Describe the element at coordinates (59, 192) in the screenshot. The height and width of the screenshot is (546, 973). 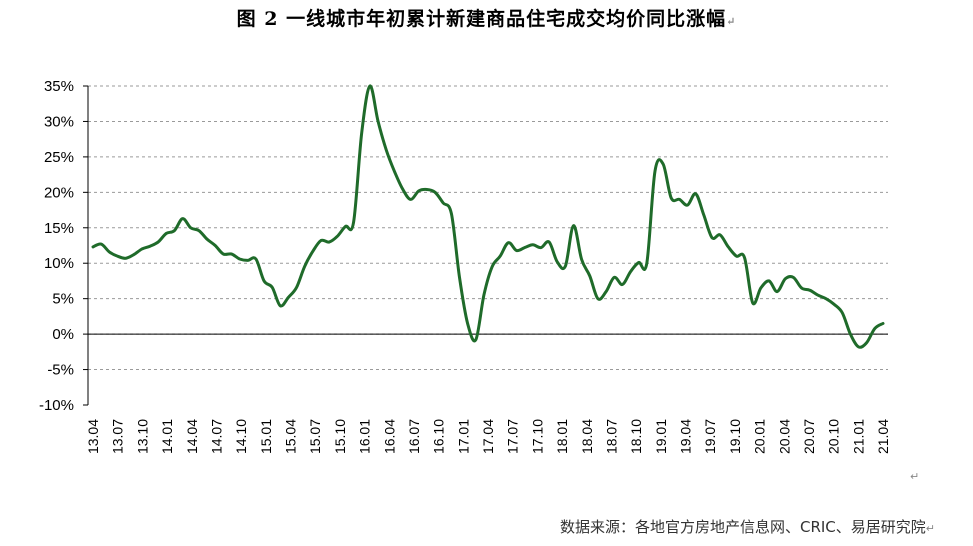
I see `y-tick-label: 20%` at that location.